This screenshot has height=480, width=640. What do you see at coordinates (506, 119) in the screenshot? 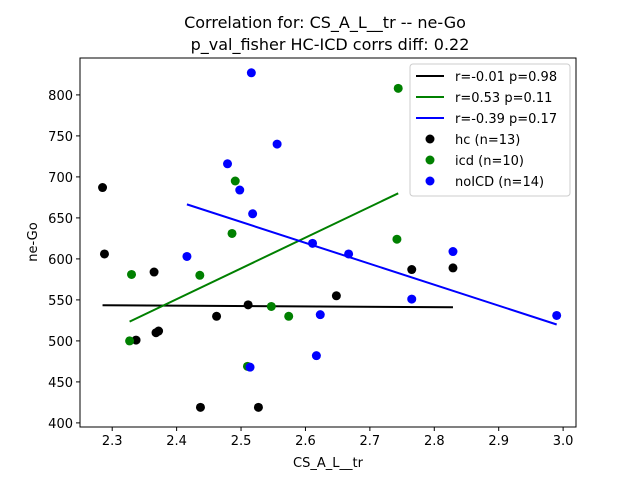
I see `legend-label: r=-0.39 p=0.17` at bounding box center [506, 119].